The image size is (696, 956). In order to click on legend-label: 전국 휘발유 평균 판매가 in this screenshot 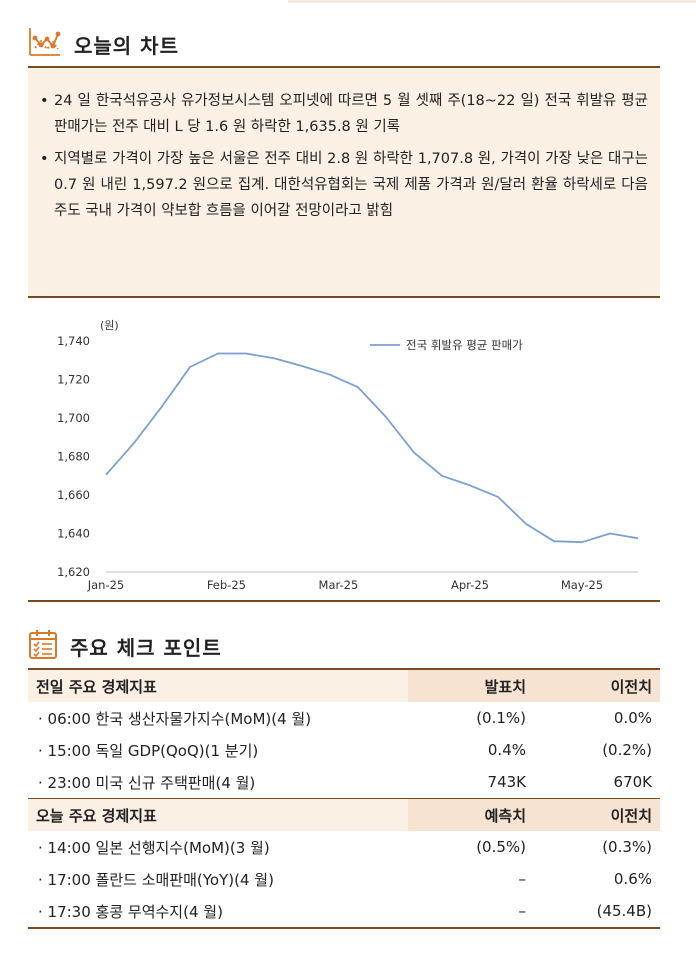, I will do `click(464, 345)`.